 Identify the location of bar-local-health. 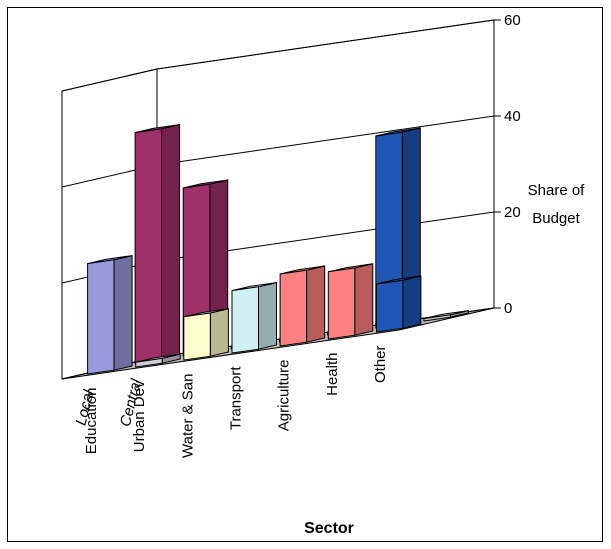
(350, 301).